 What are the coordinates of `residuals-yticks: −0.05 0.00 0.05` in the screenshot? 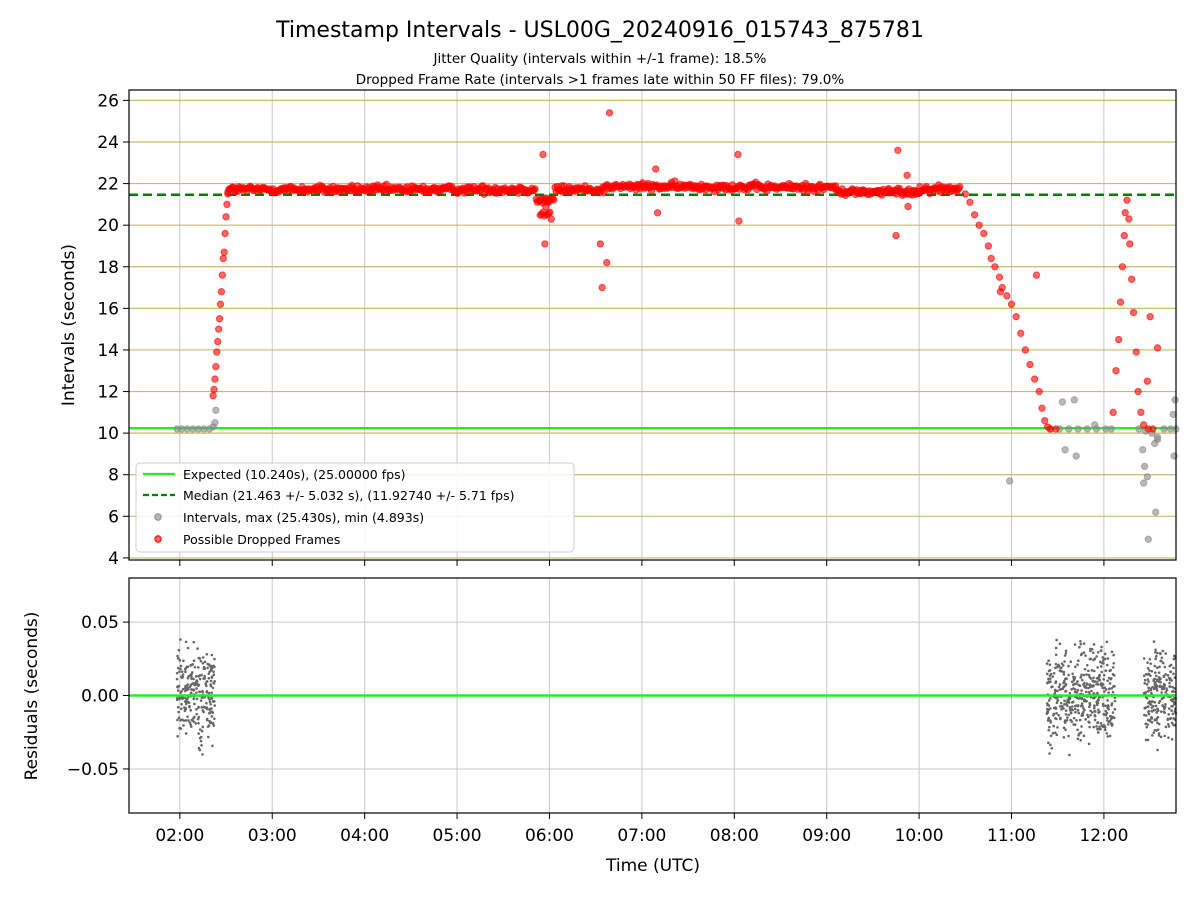 It's located at (98, 696).